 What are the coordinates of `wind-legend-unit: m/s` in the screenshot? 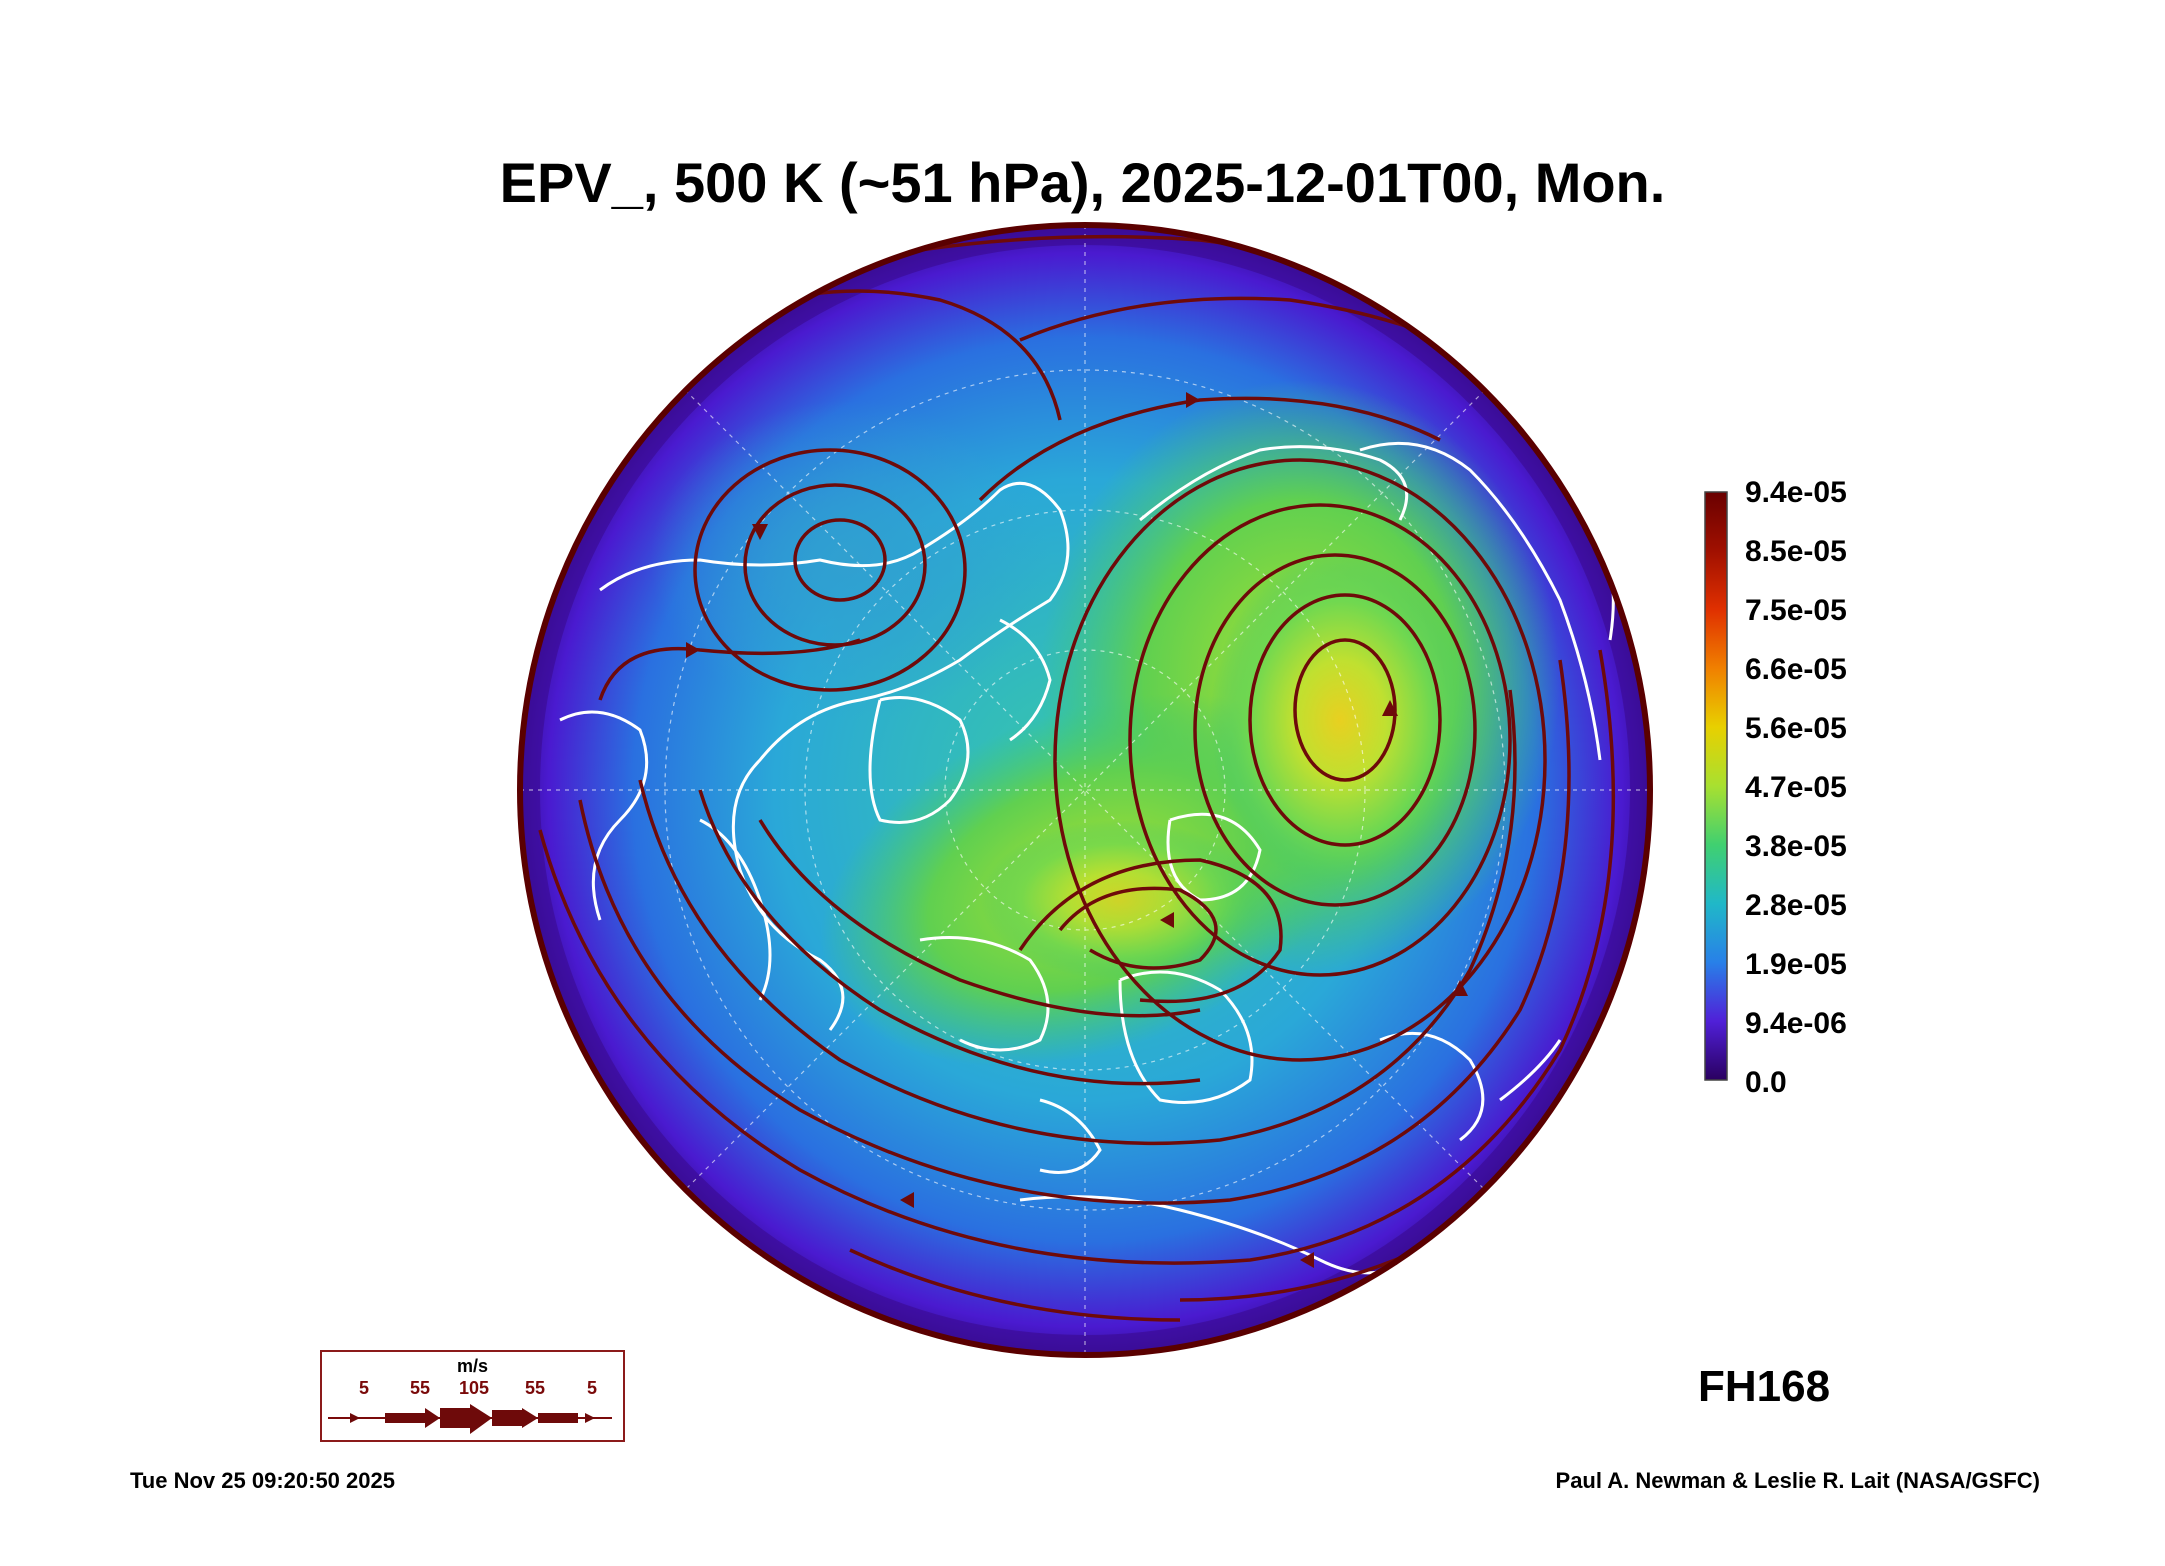 It's located at (472, 1366).